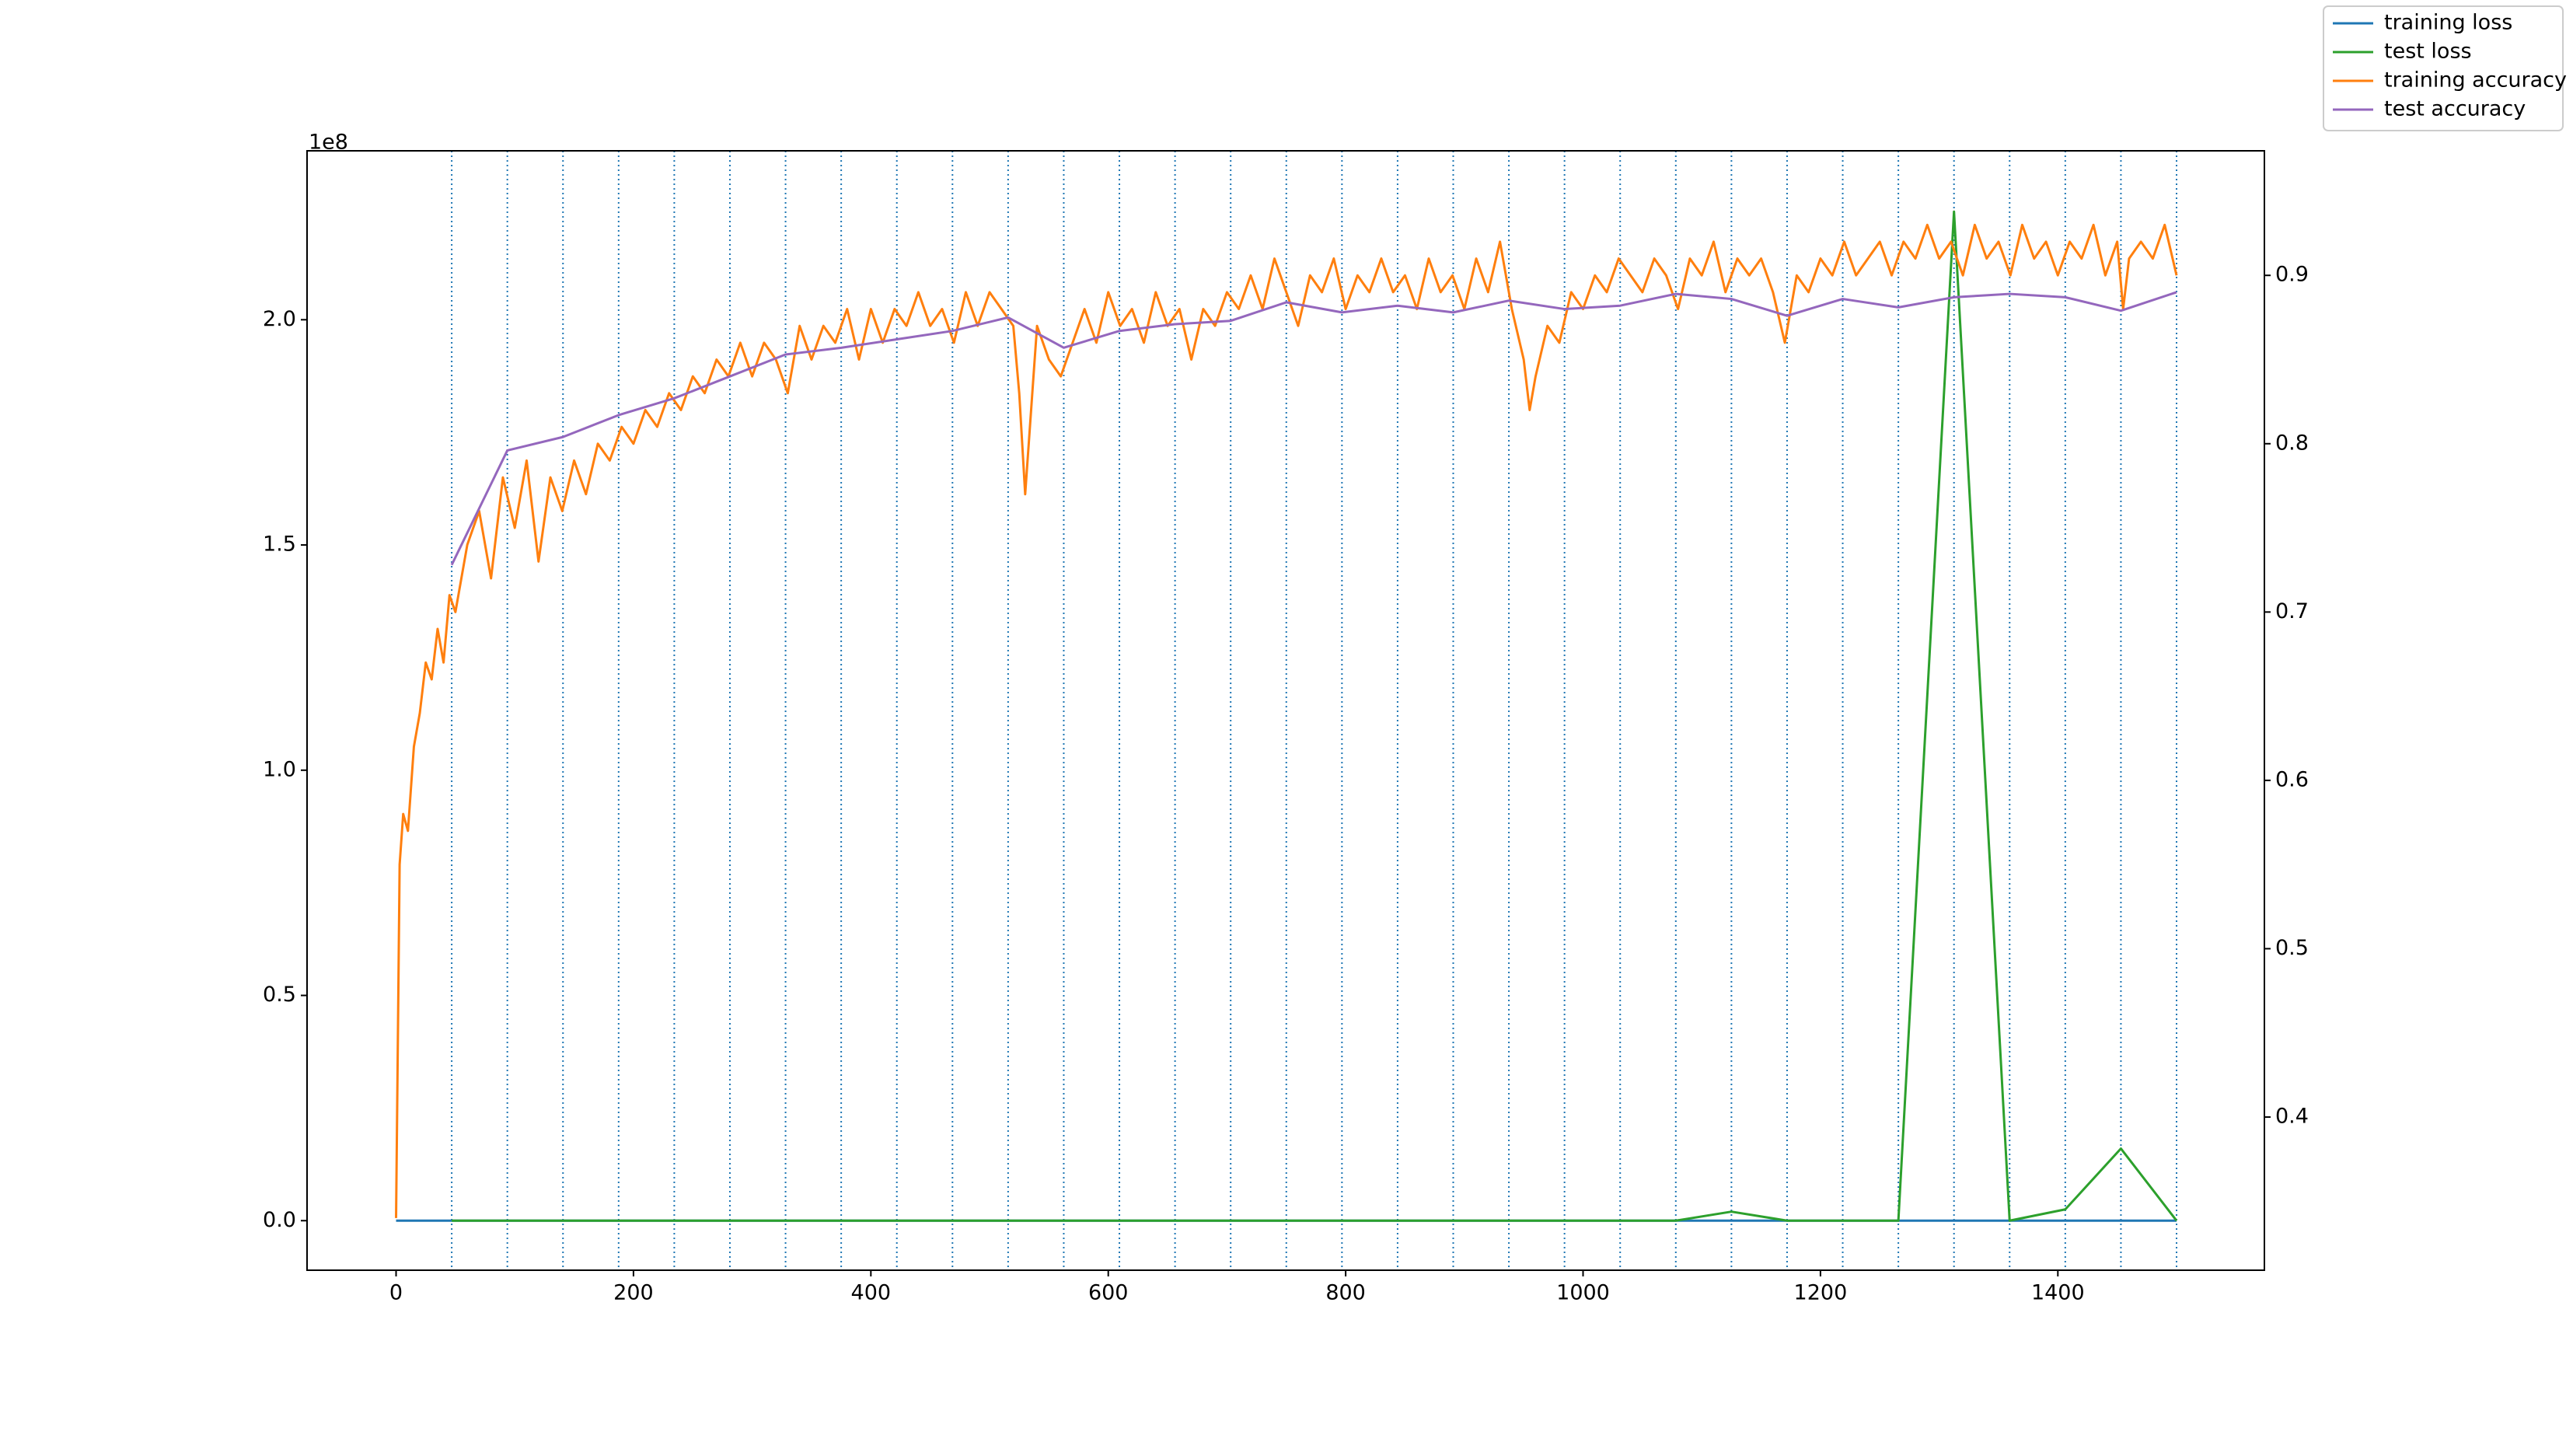 The height and width of the screenshot is (1456, 2573). Describe the element at coordinates (2428, 52) in the screenshot. I see `legend-label: test loss` at that location.